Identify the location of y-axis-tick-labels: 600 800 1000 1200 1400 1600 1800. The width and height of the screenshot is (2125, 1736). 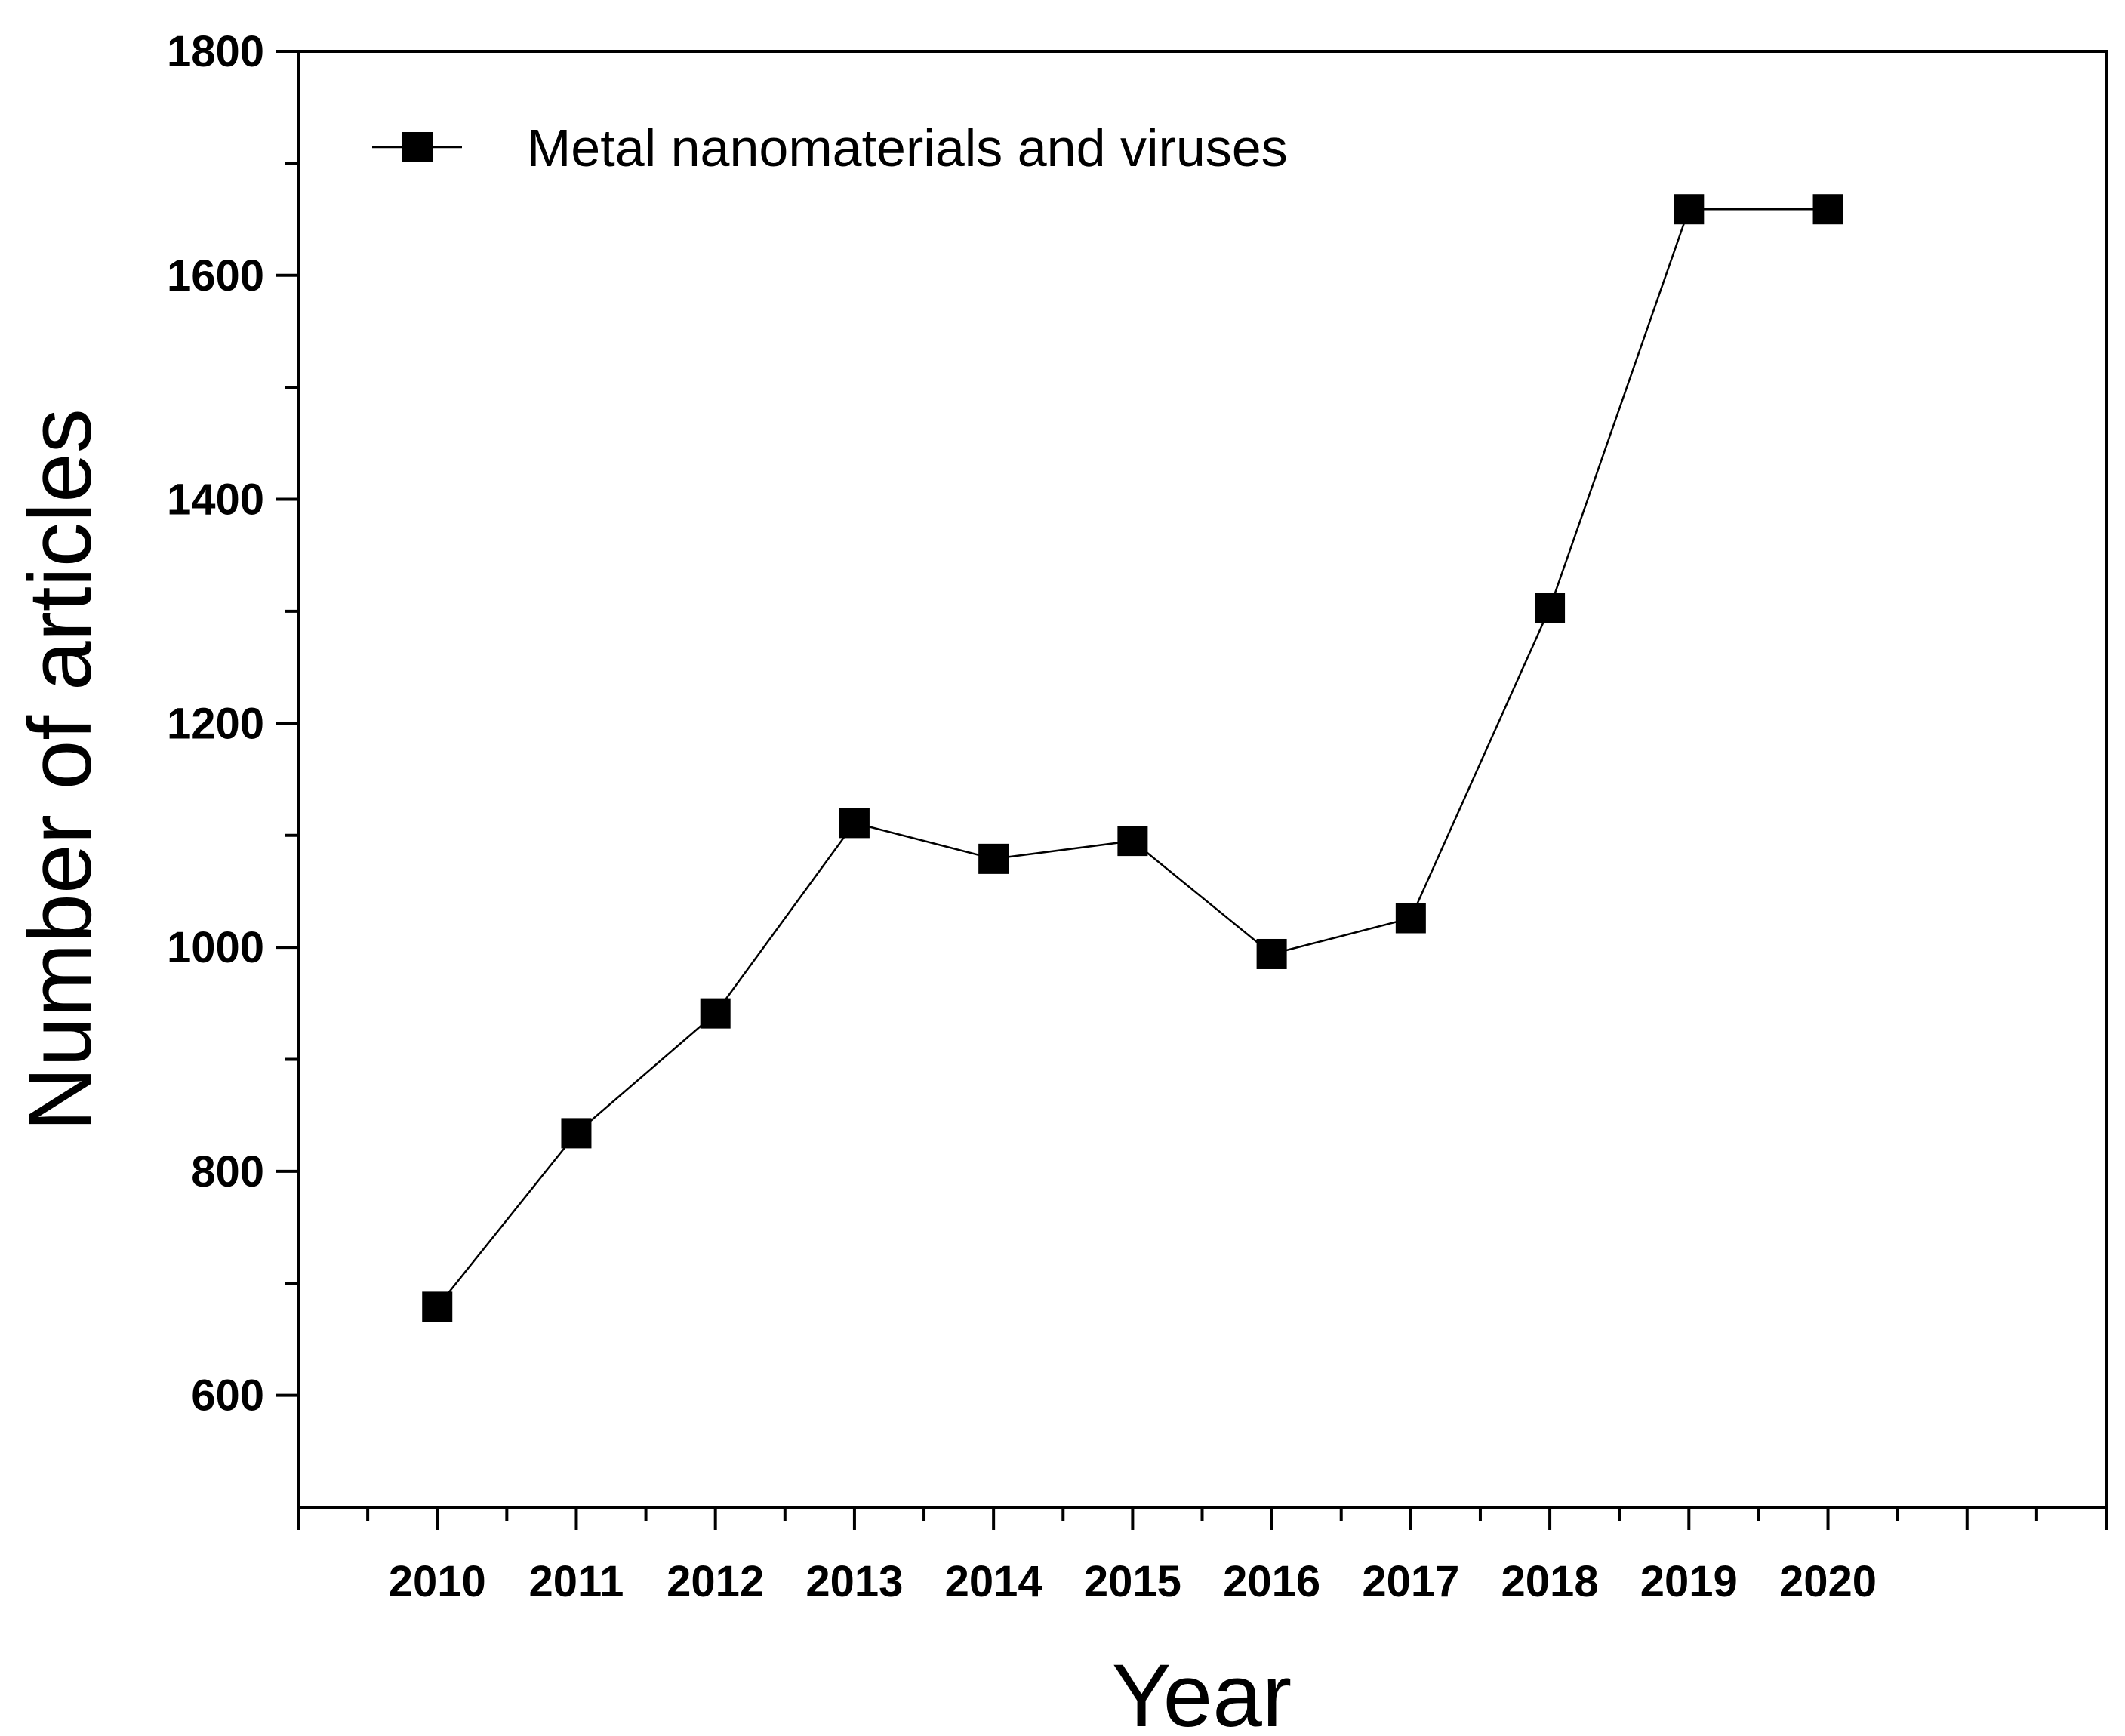
(216, 724).